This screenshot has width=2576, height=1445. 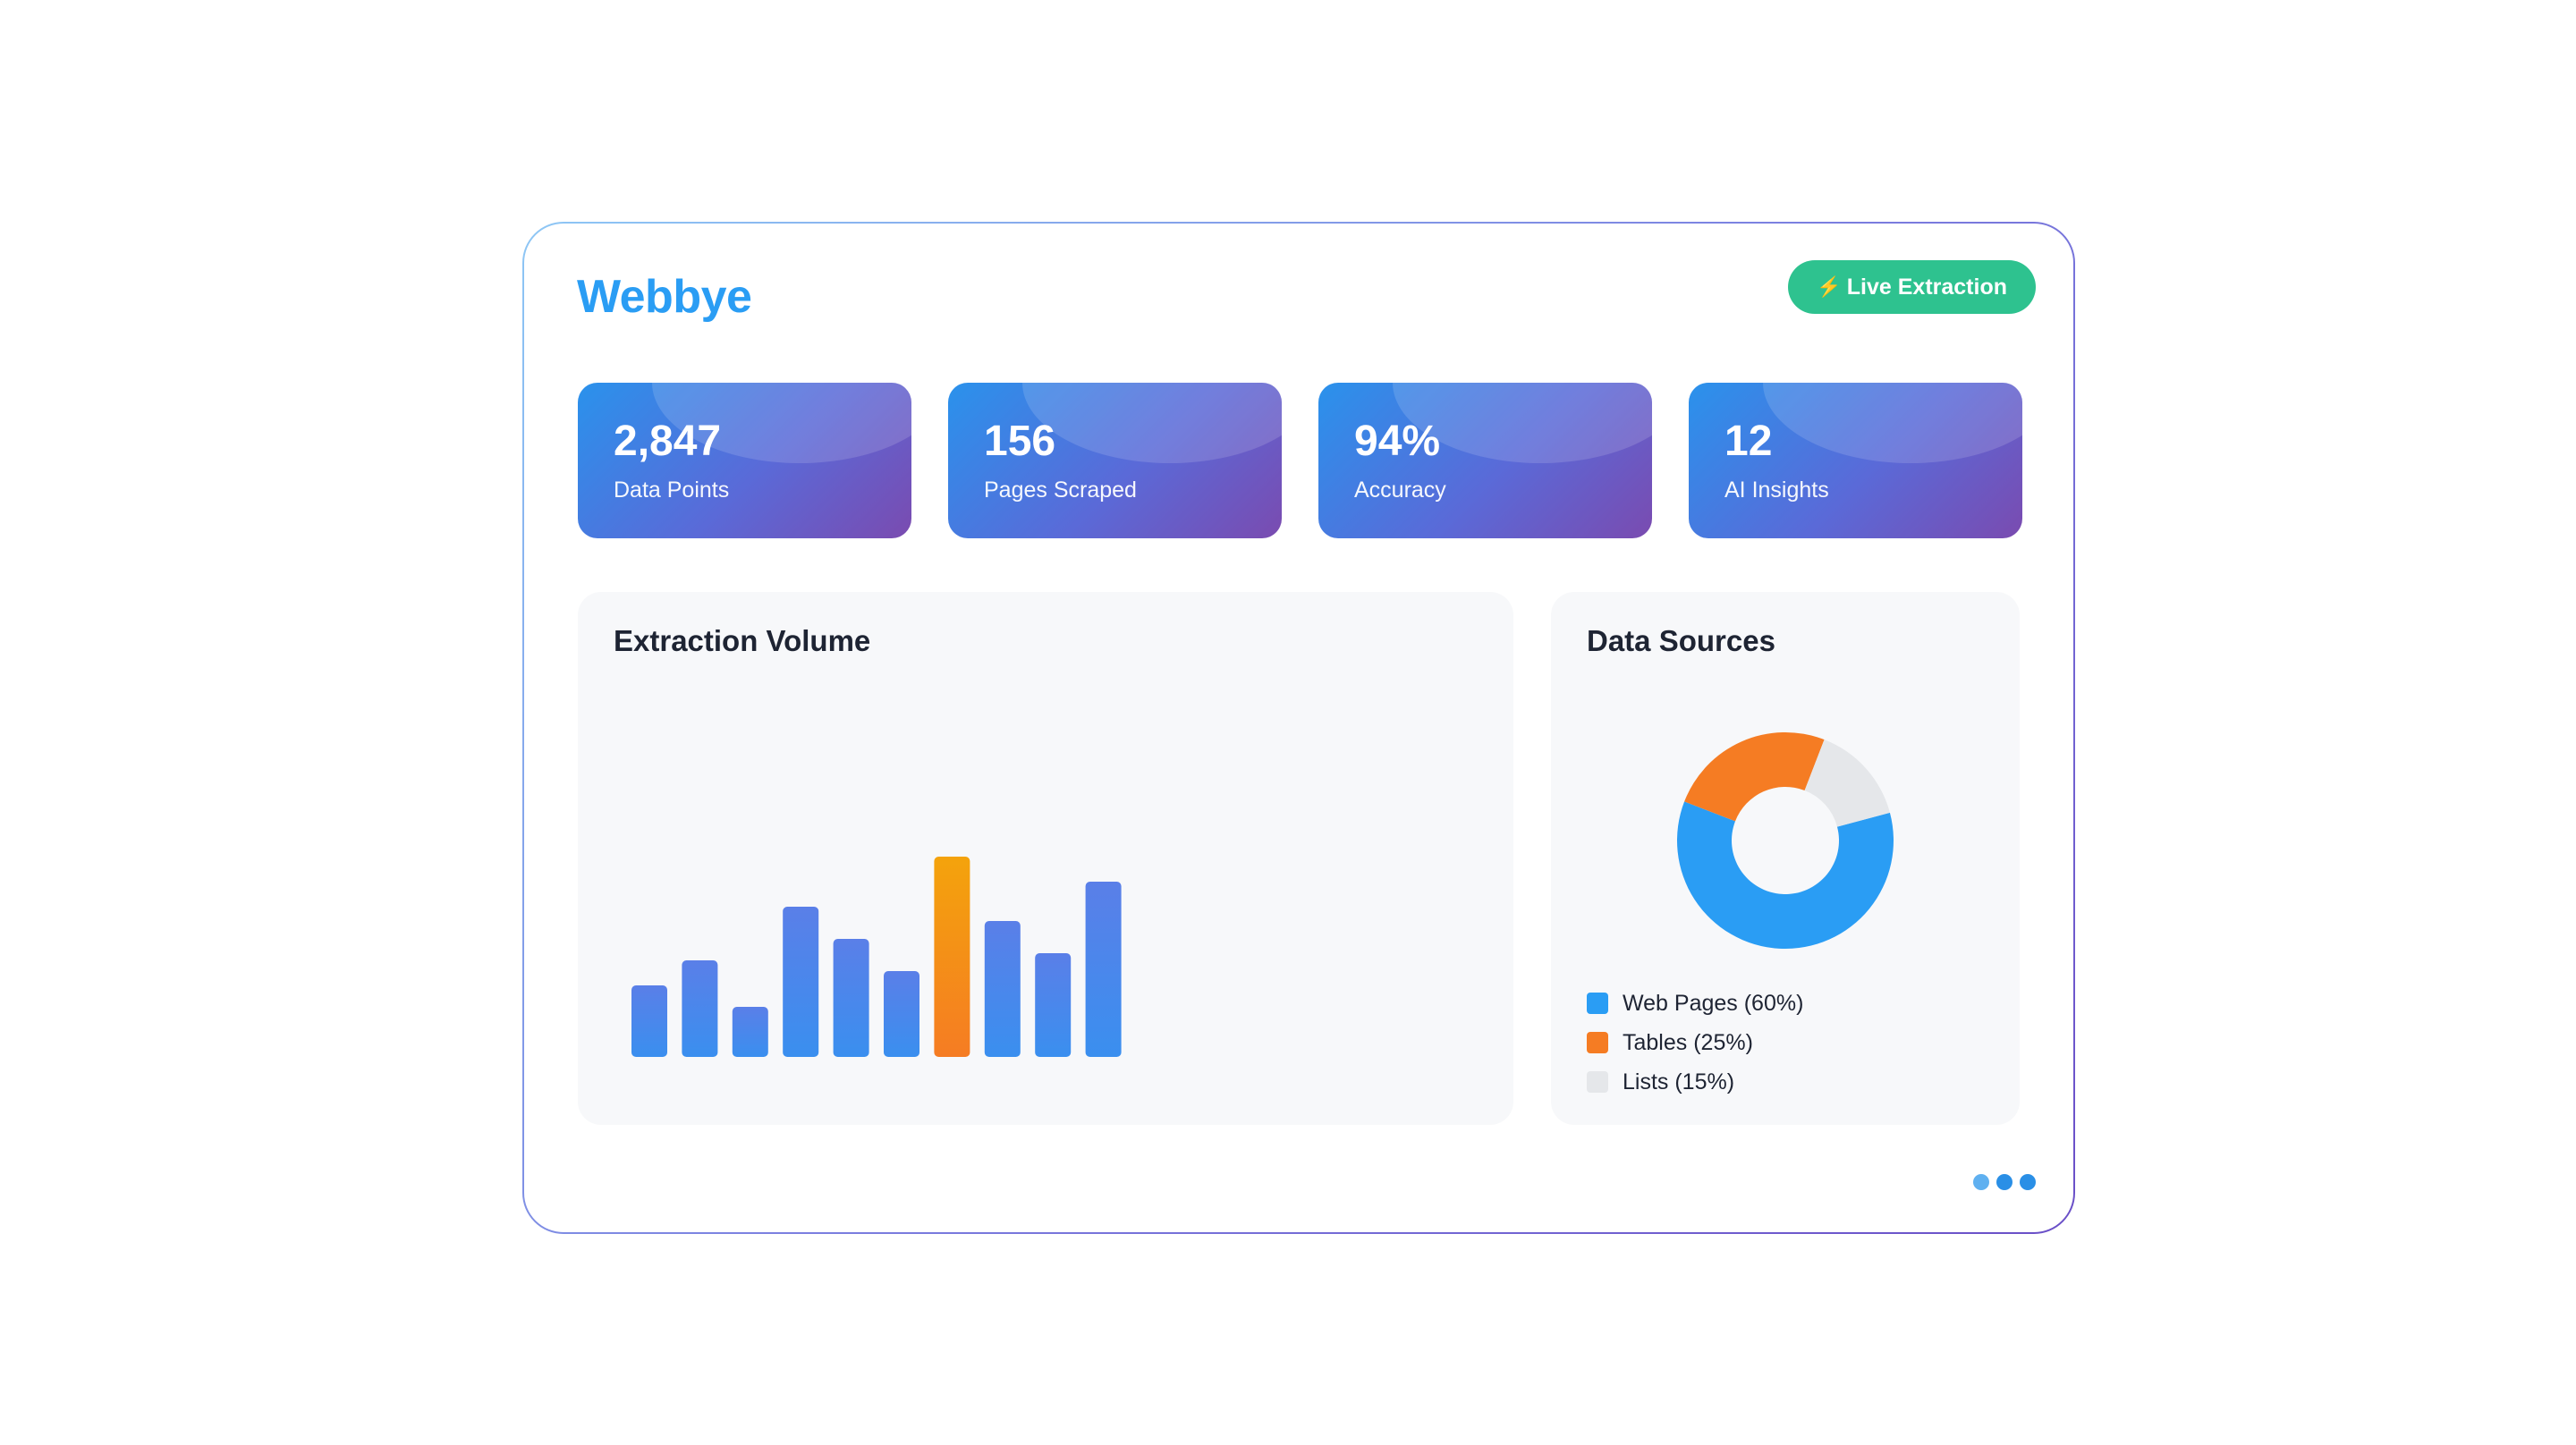 What do you see at coordinates (668, 441) in the screenshot?
I see `stat-value: 2,847` at bounding box center [668, 441].